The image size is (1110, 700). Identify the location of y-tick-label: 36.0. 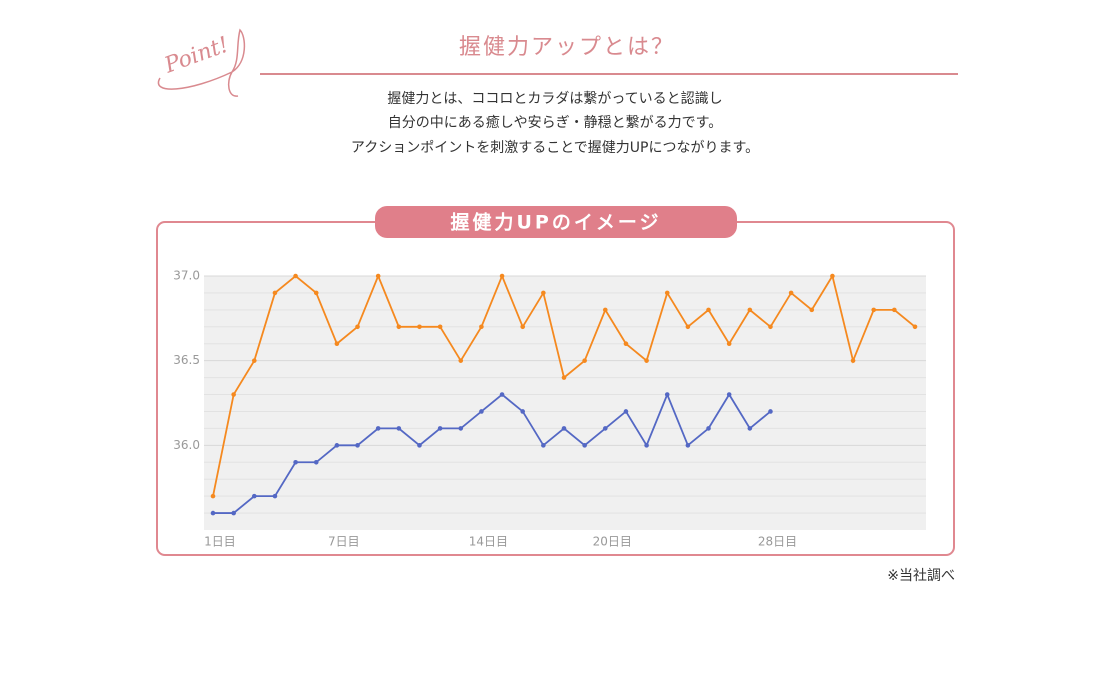
(186, 445).